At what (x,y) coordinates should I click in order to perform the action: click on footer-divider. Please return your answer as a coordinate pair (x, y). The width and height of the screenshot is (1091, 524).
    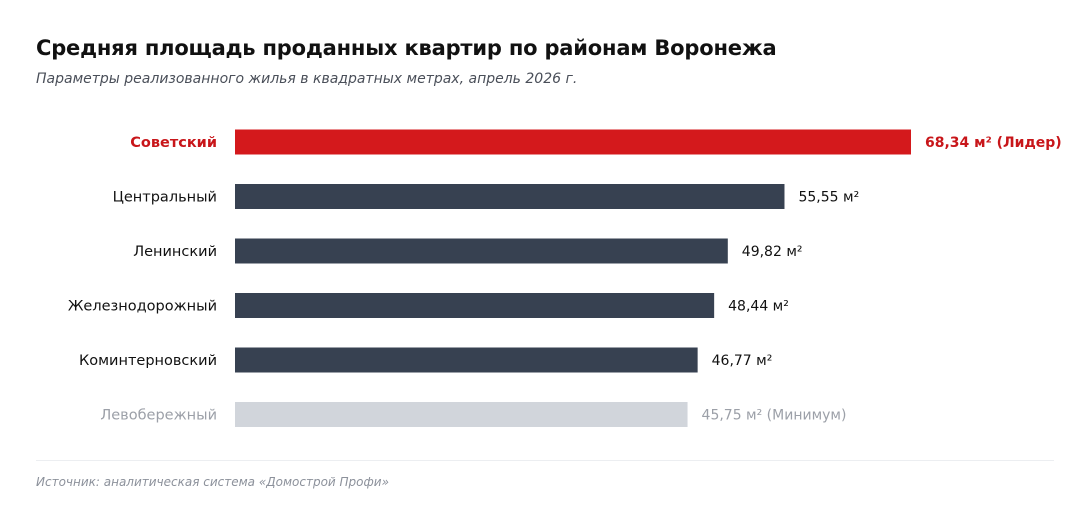
    Looking at the image, I should click on (545, 460).